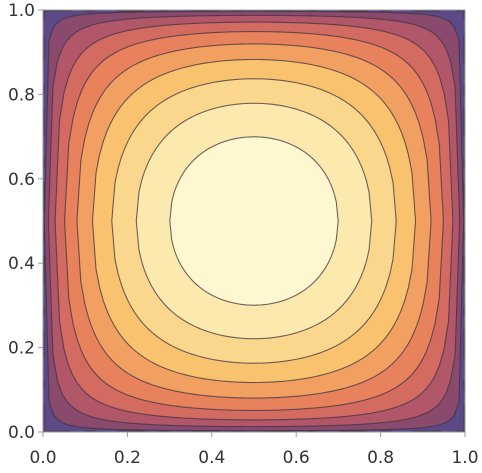  What do you see at coordinates (21, 264) in the screenshot?
I see `y-tick-label: 0.4` at bounding box center [21, 264].